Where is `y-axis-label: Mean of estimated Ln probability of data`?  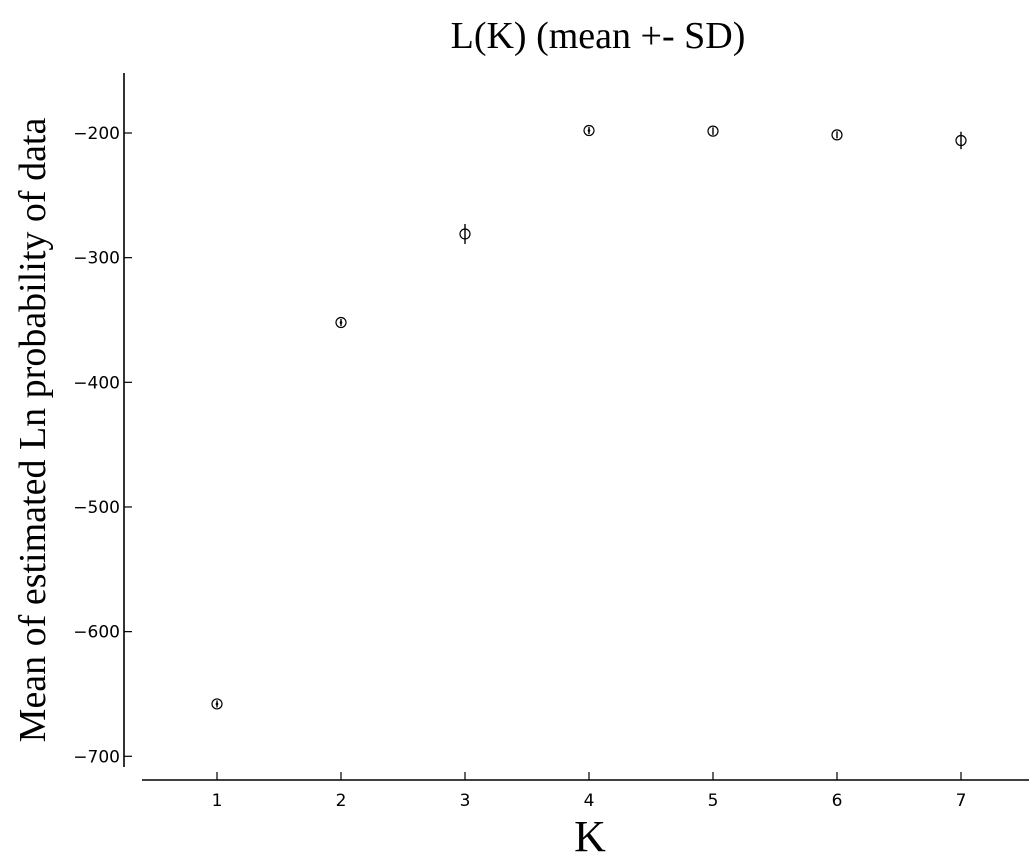 y-axis-label: Mean of estimated Ln probability of data is located at coordinates (33, 430).